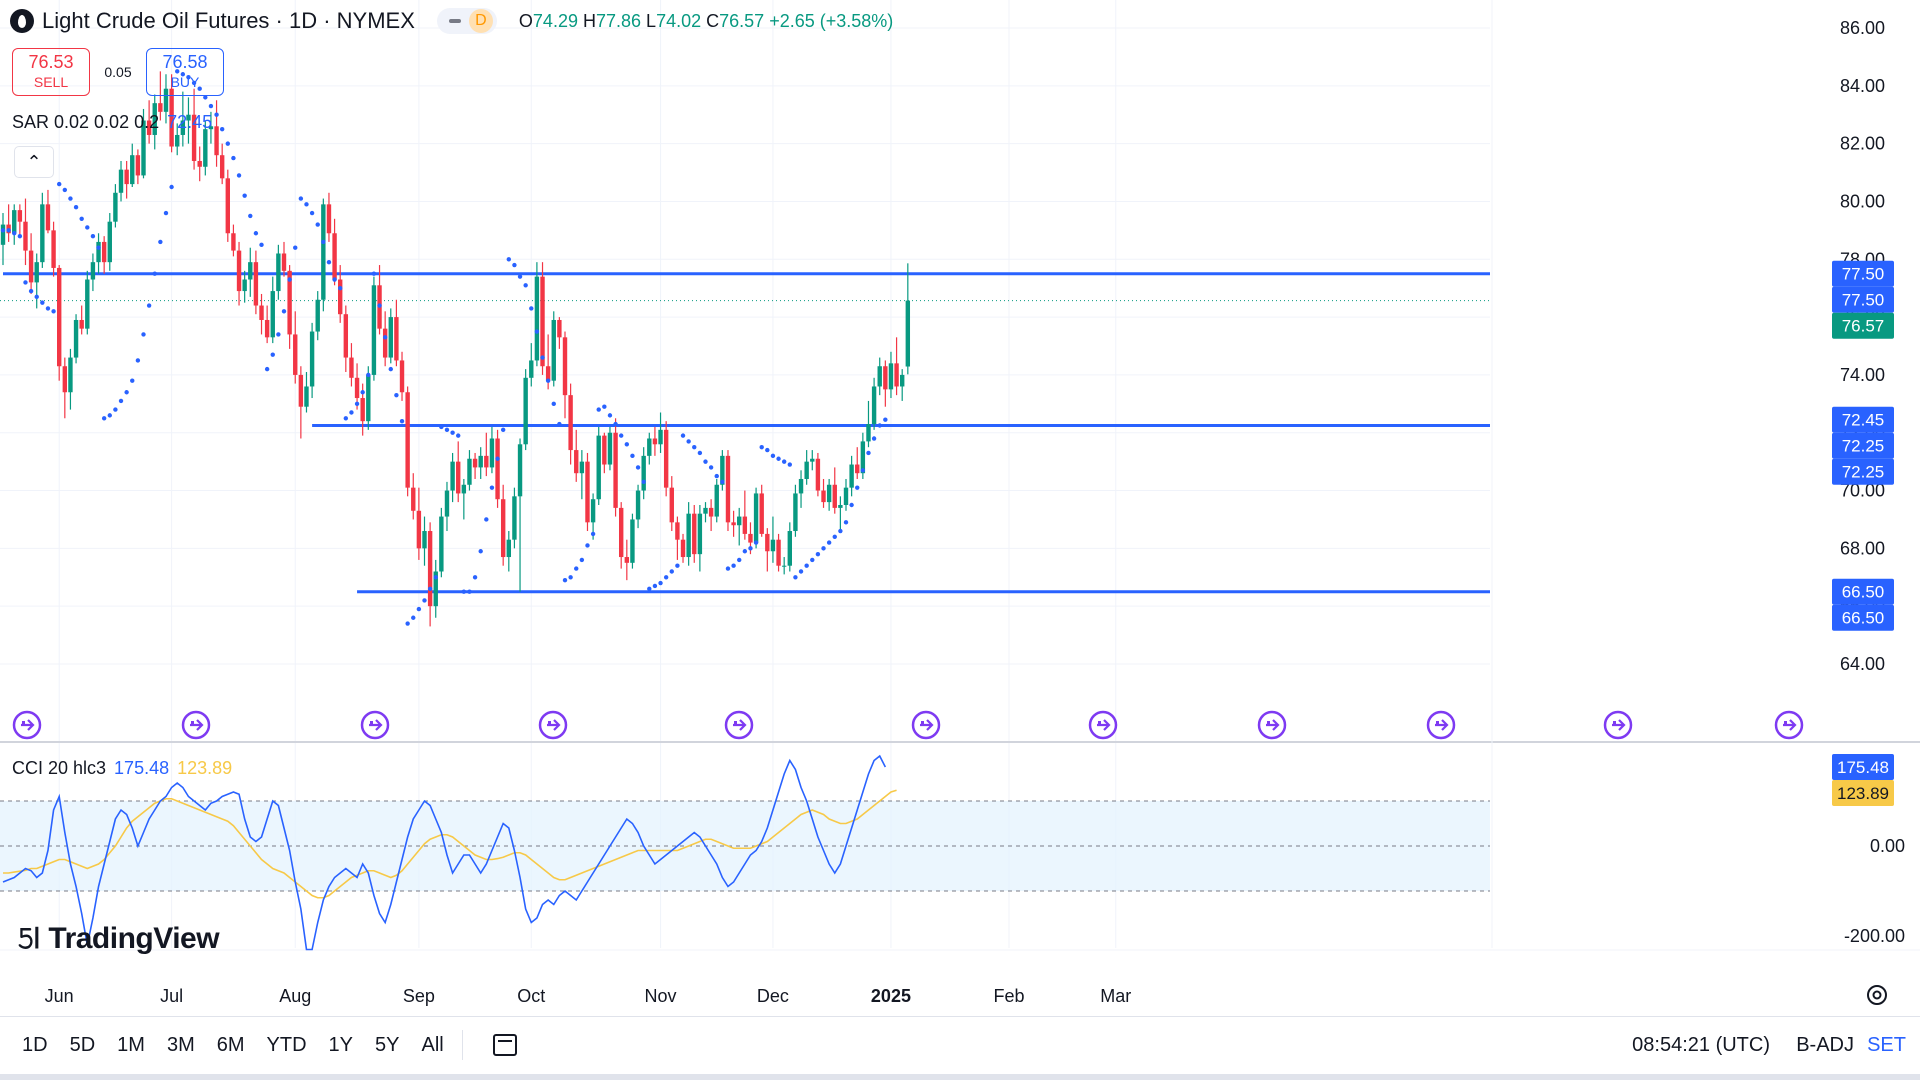 The height and width of the screenshot is (1080, 1920). I want to click on range-1m: 1M, so click(131, 1044).